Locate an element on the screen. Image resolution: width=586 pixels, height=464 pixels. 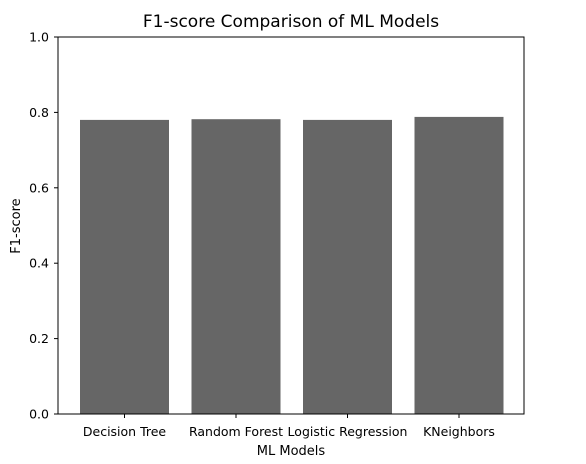
y-tick-label: 1.0 is located at coordinates (39, 37).